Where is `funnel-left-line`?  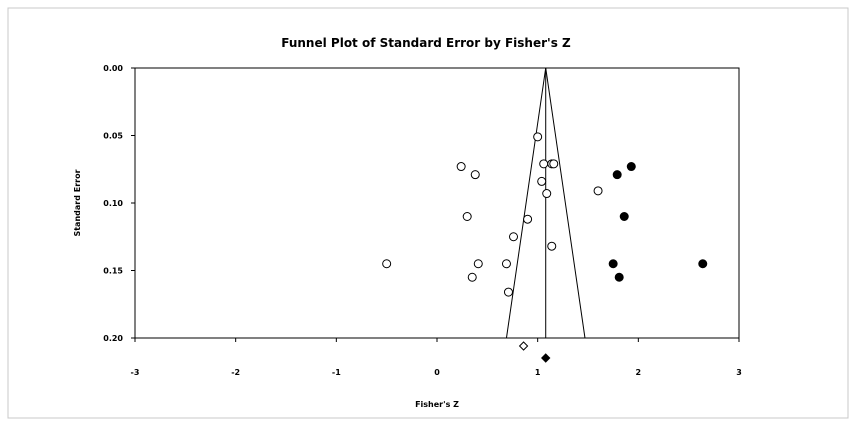
funnel-left-line is located at coordinates (526, 203).